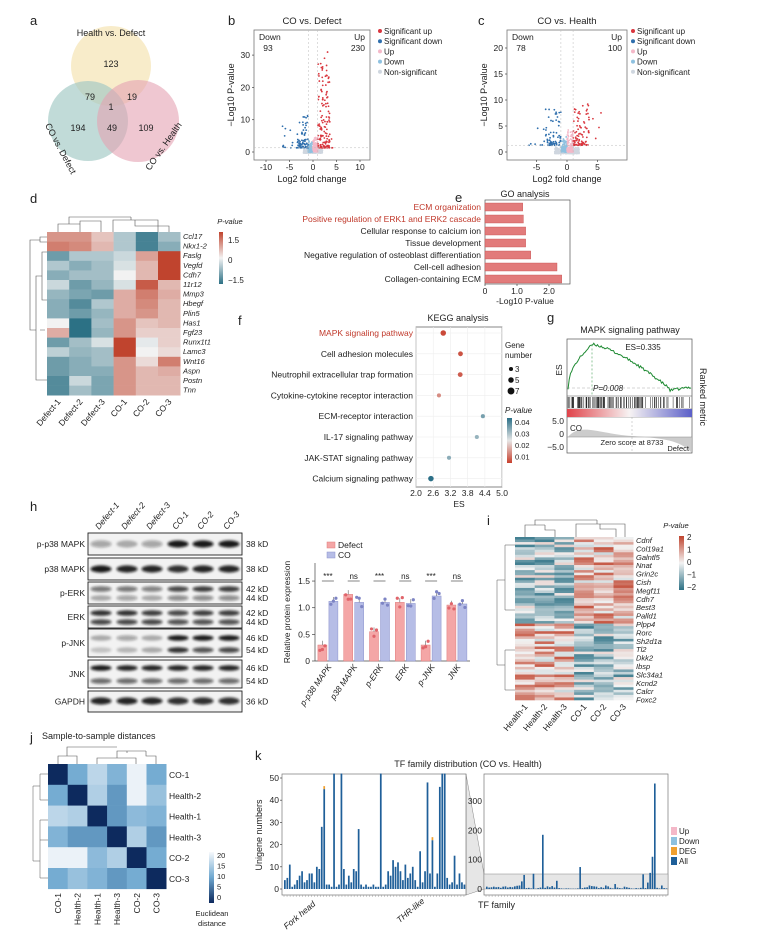  Describe the element at coordinates (64, 569) in the screenshot. I see `protein-label: p38 MAPK` at that location.